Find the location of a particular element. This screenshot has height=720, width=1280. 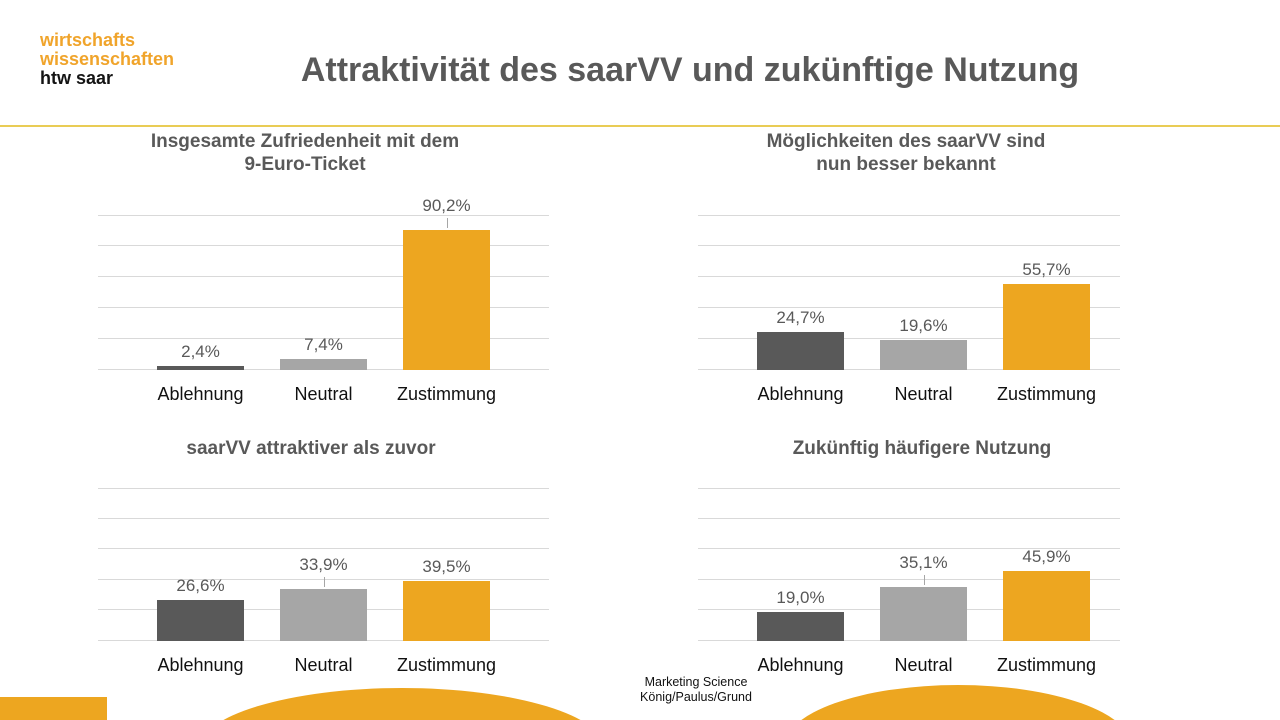

chart-title-line: Insgesamte Zufriedenheit mit dem is located at coordinates (305, 141).